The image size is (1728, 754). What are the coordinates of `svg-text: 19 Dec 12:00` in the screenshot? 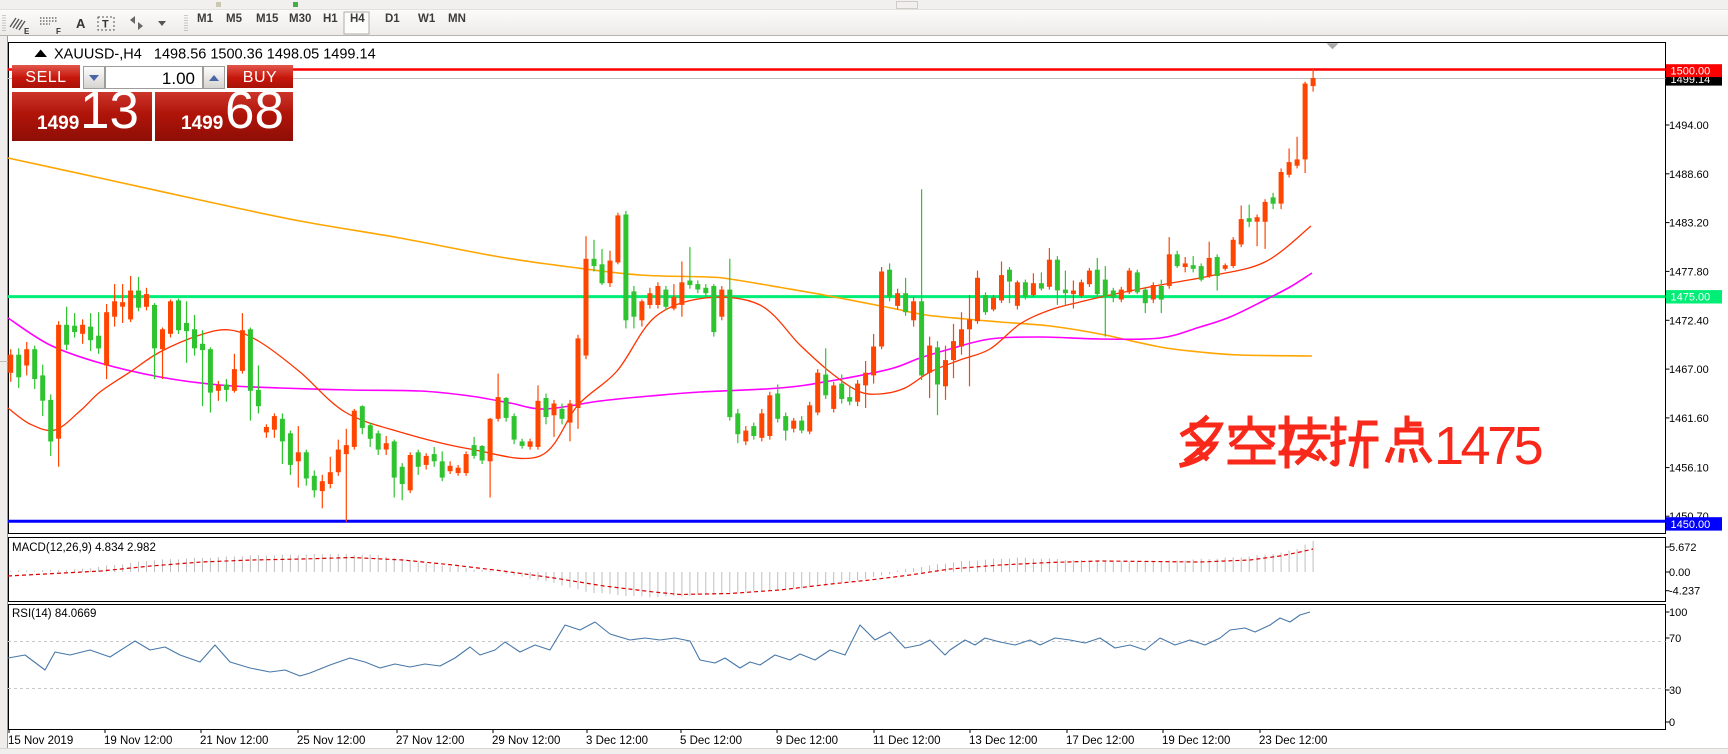 It's located at (1196, 741).